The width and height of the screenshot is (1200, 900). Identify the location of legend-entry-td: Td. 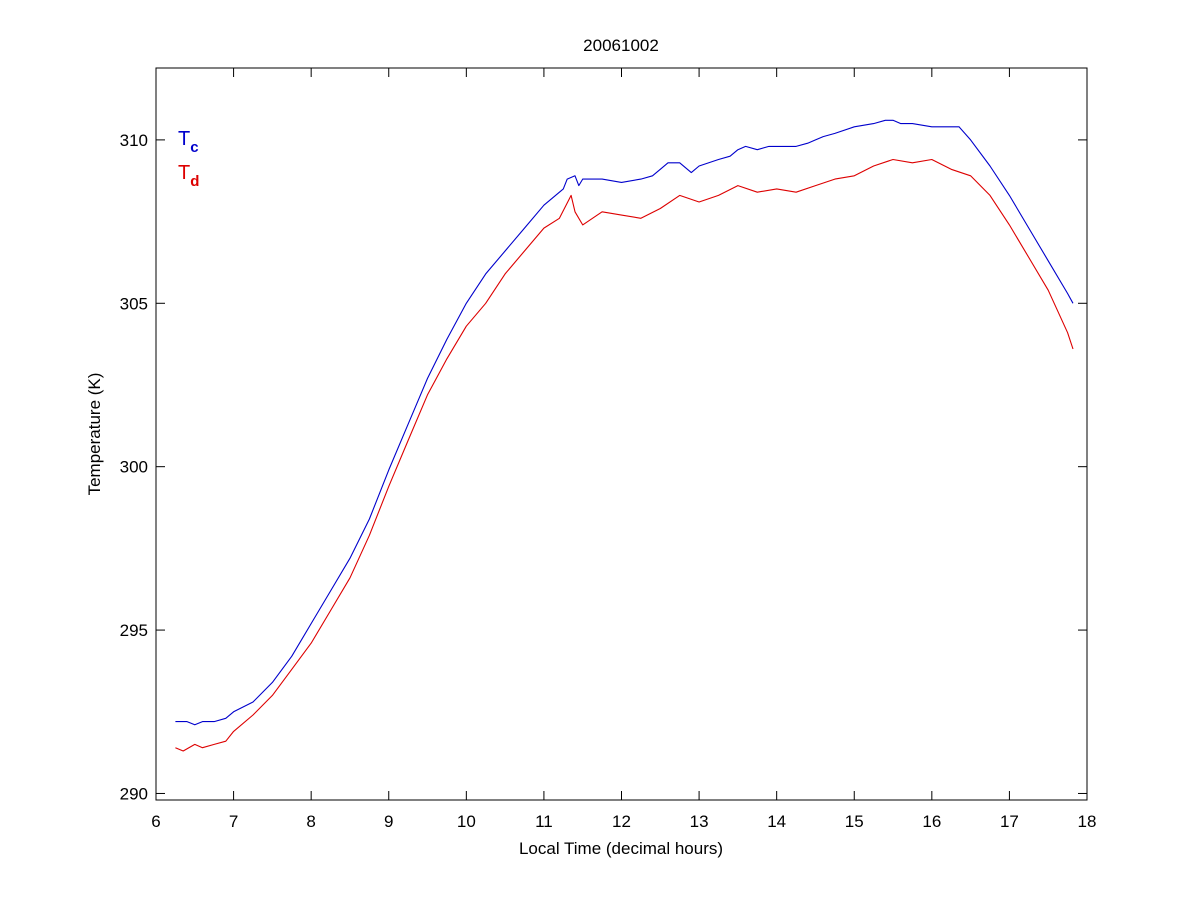
(188, 176).